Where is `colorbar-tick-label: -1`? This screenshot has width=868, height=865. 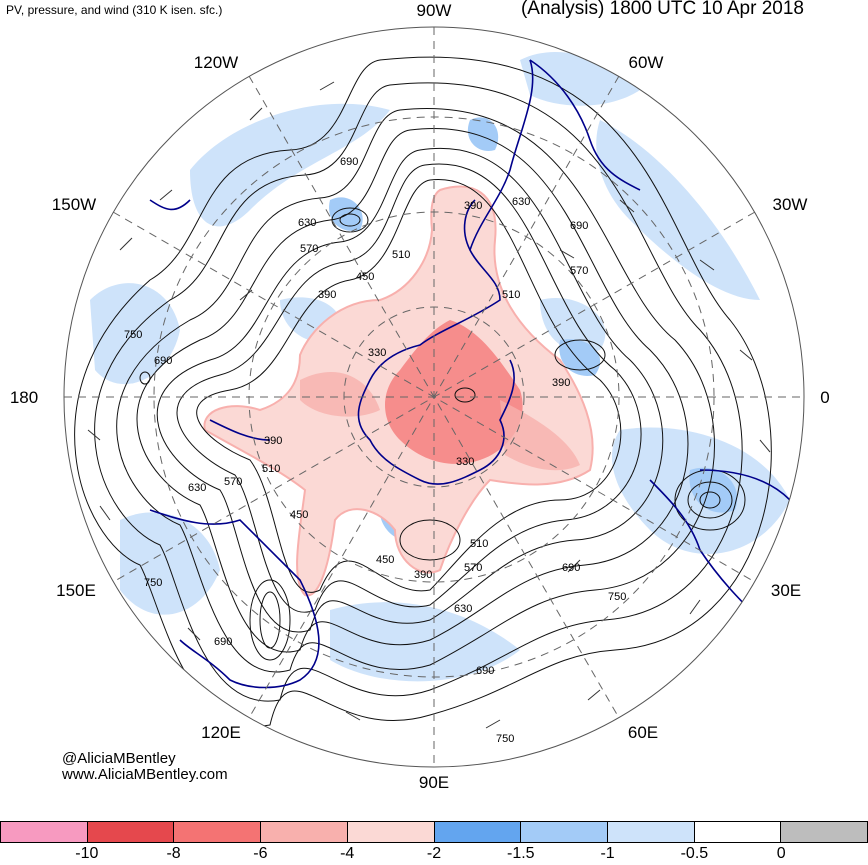
colorbar-tick-label: -1 is located at coordinates (607, 853).